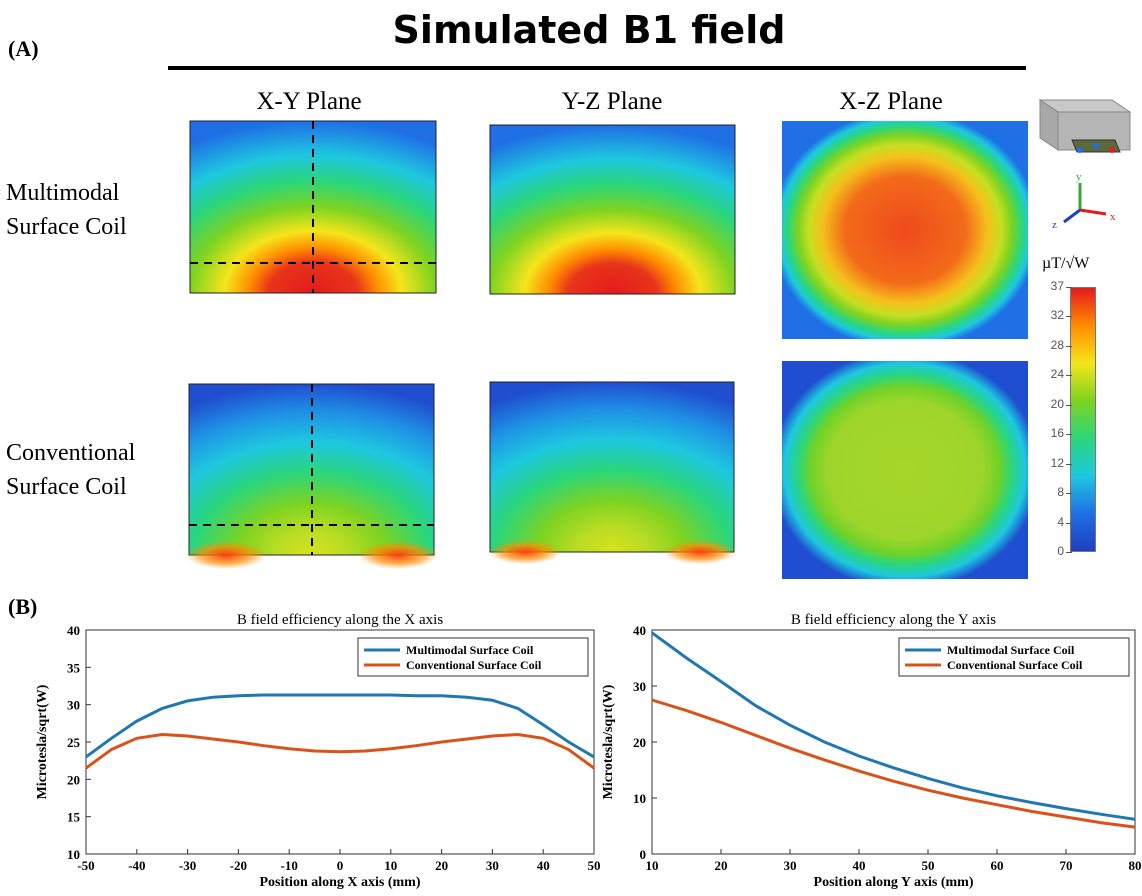 The height and width of the screenshot is (896, 1142). Describe the element at coordinates (1057, 315) in the screenshot. I see `colorbar-tick-label: 32` at that location.